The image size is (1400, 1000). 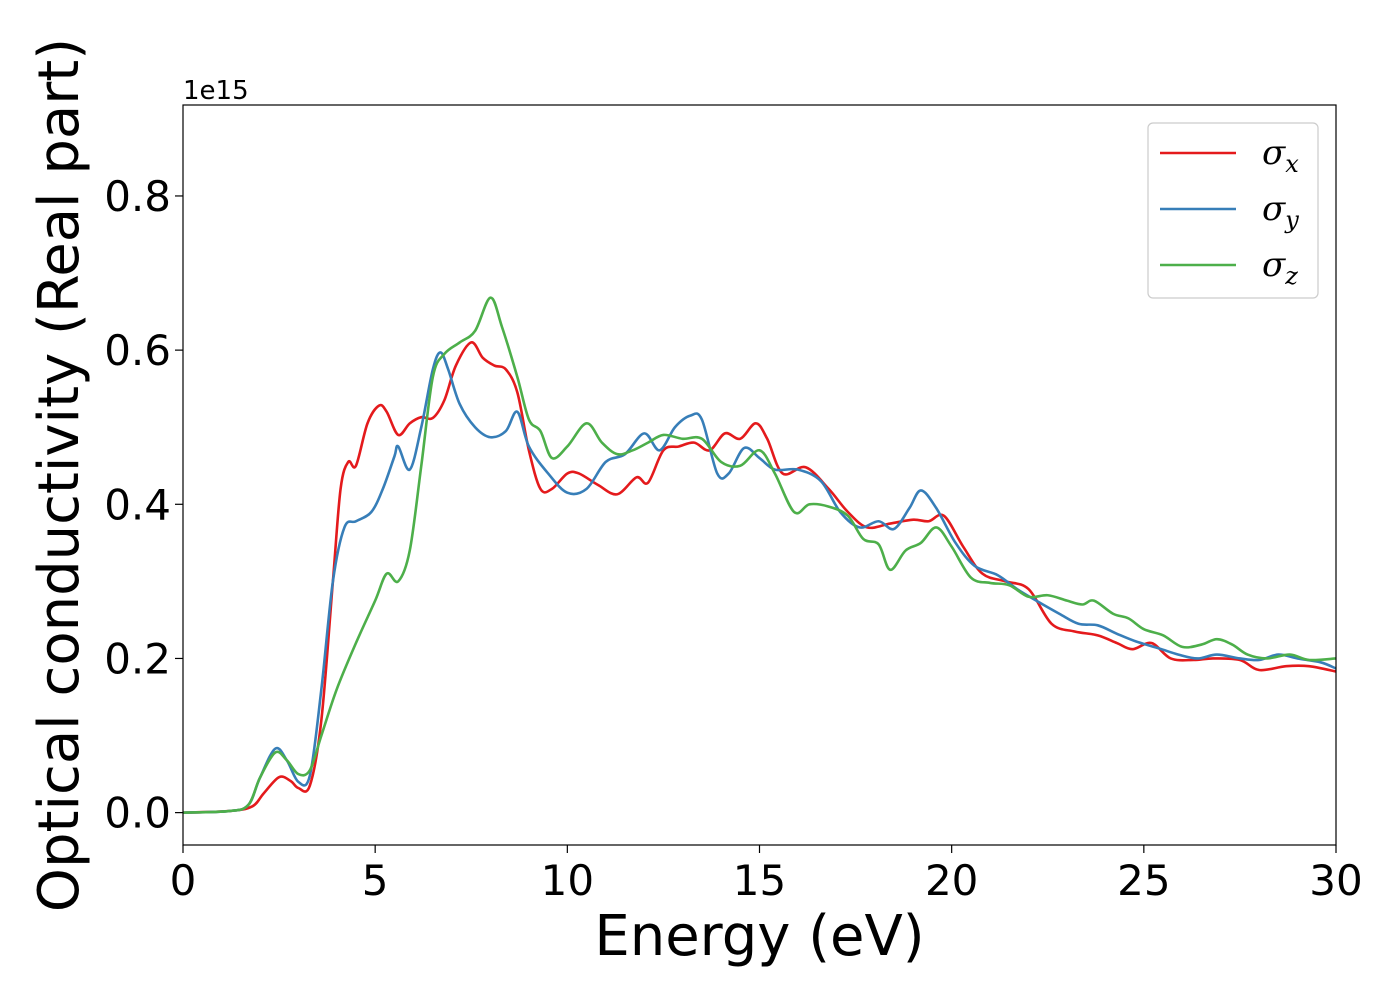 I want to click on y-axis-title: Optical conductivity (Real part), so click(x=59, y=475).